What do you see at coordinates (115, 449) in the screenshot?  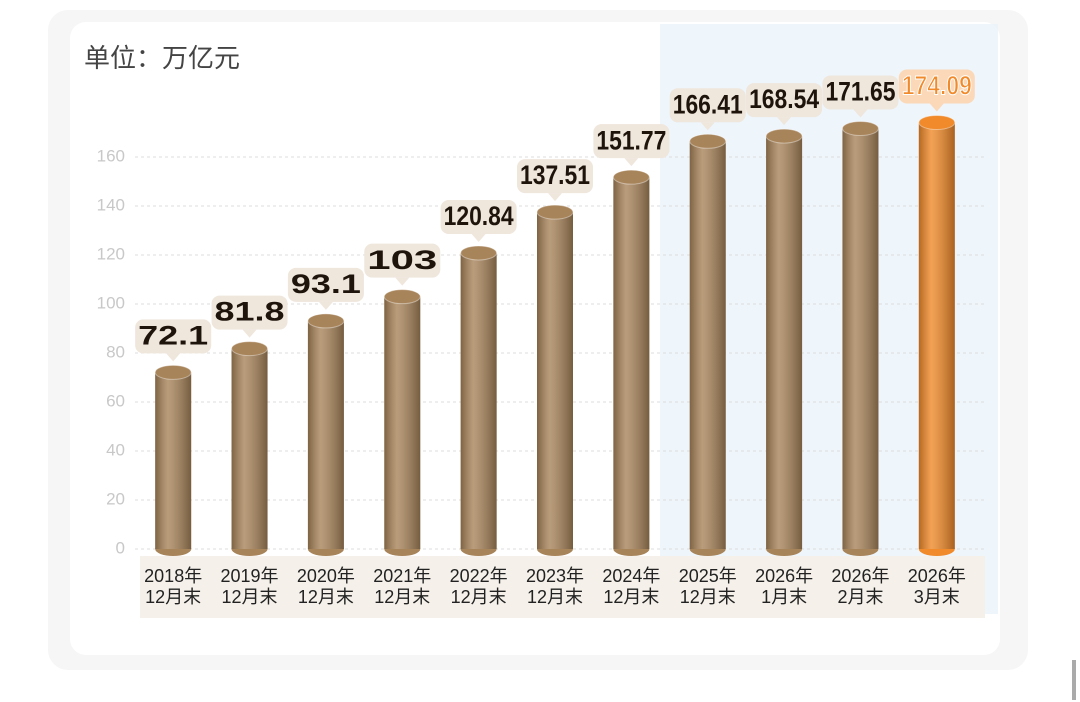 I see `y-tick-label: 40` at bounding box center [115, 449].